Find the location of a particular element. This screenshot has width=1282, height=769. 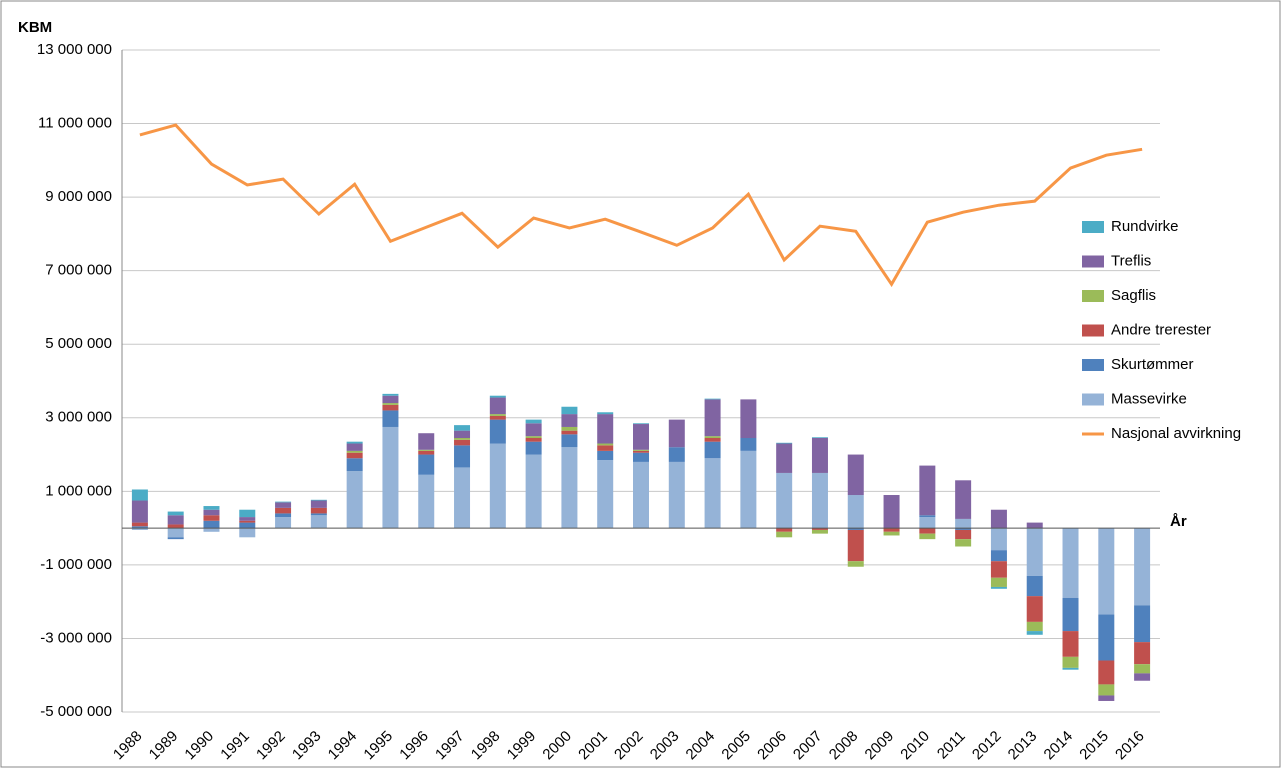

legend-label: Sagflis is located at coordinates (1133, 295).